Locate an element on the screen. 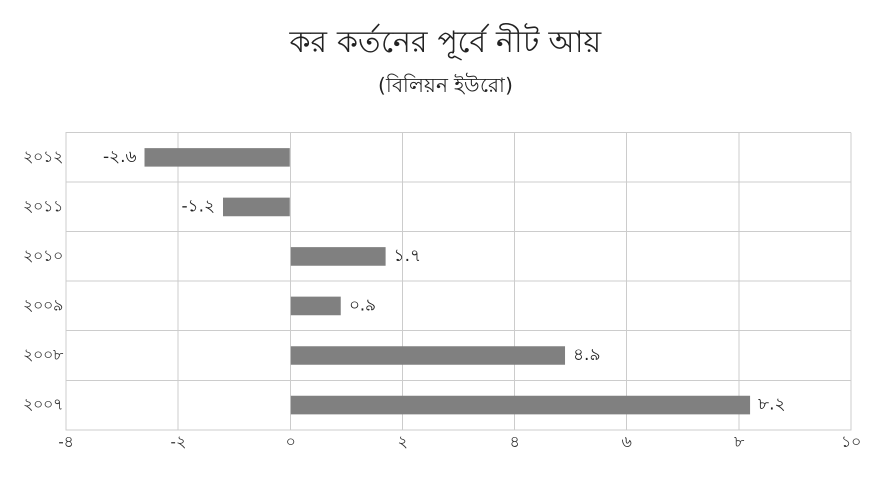  y-tick-label: ২০০৯ is located at coordinates (43, 305).